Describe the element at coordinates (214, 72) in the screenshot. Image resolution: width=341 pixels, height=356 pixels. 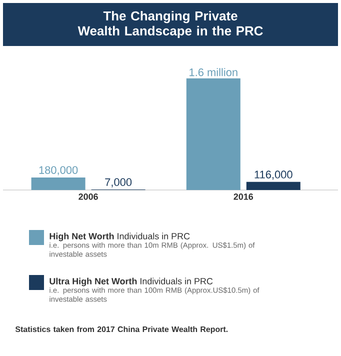
I see `data-label: 1.6 million` at that location.